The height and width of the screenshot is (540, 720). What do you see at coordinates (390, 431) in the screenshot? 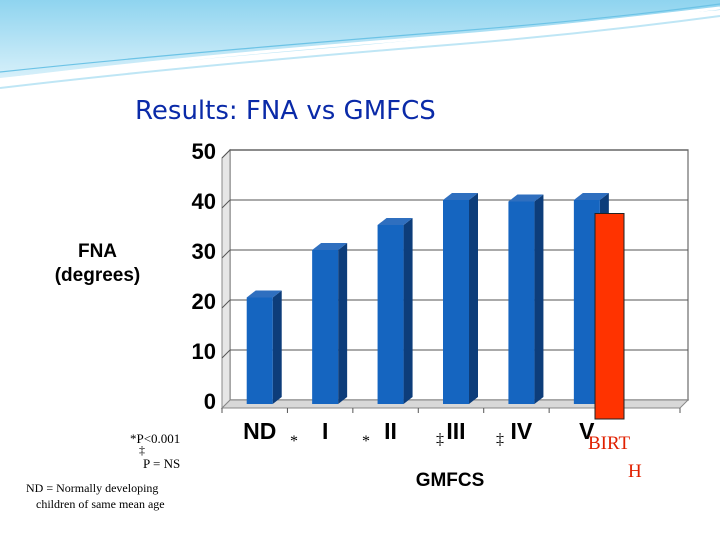
I see `x-tick-label-II: II` at bounding box center [390, 431].